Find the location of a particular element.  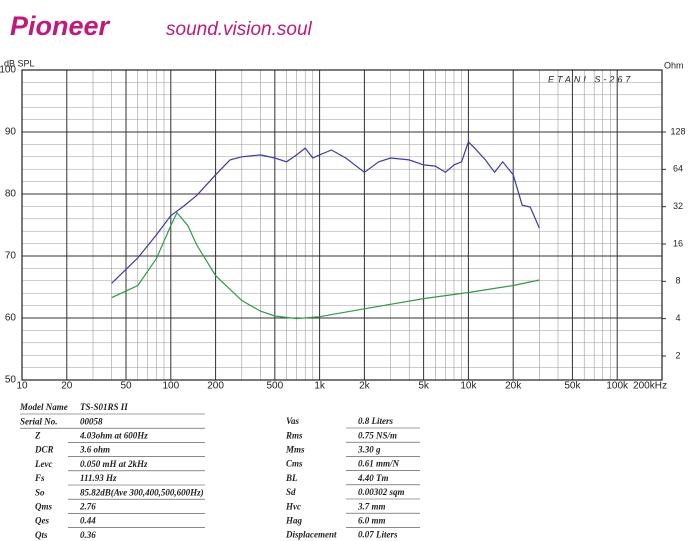

spec-value: 0.050 mH at 2kHz is located at coordinates (114, 464).